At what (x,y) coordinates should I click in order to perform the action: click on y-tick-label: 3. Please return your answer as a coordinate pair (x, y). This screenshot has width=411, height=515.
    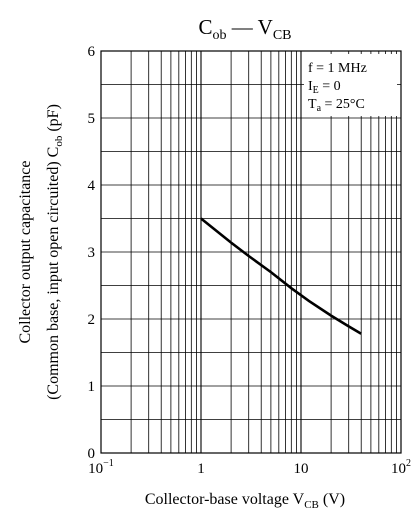
    Looking at the image, I should click on (92, 253).